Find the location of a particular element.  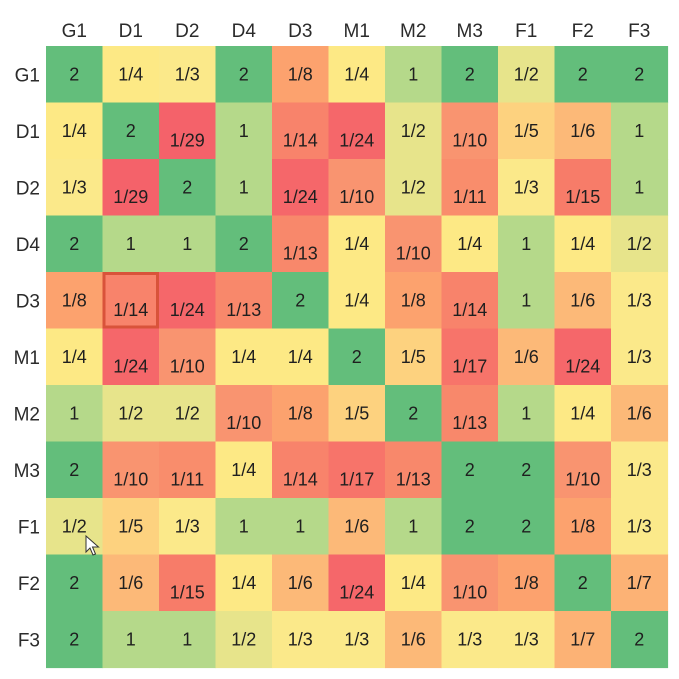

heatmap-cell-m2-d1 is located at coordinates (131, 414).